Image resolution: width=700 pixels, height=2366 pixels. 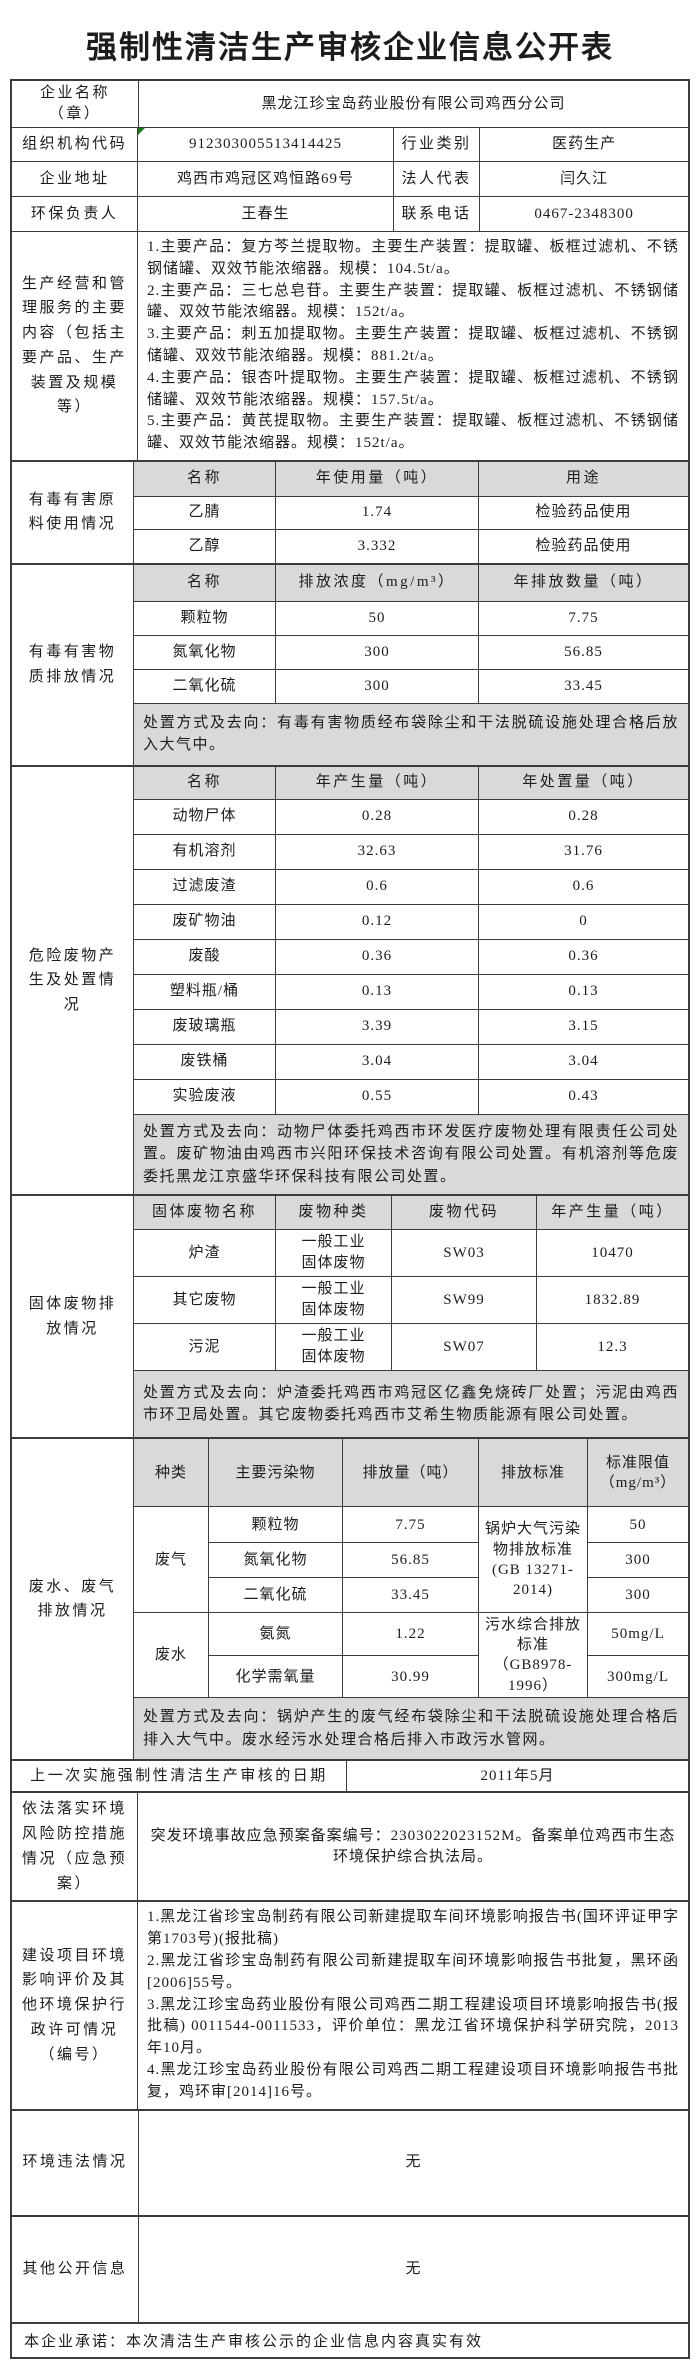 What do you see at coordinates (583, 921) in the screenshot?
I see `annual-disposed: 0` at bounding box center [583, 921].